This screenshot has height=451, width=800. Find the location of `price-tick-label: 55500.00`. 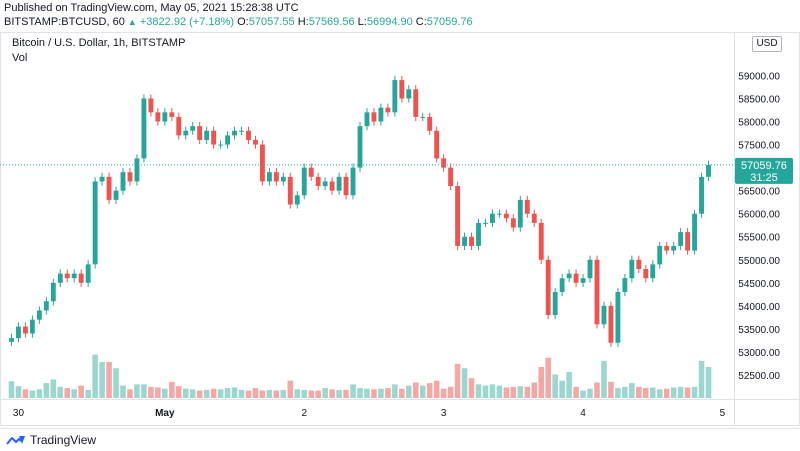

price-tick-label: 55500.00 is located at coordinates (759, 238).